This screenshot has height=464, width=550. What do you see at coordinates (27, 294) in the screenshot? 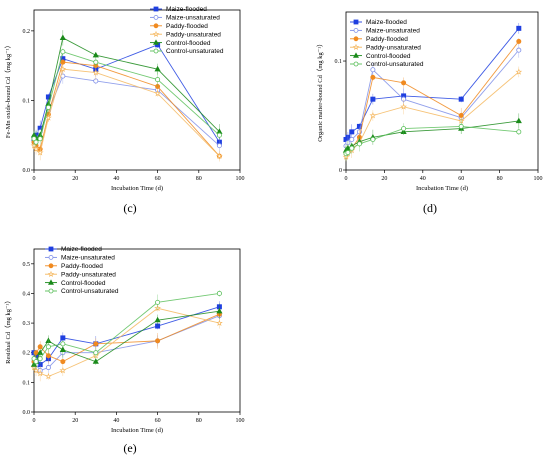
I see `y-tick-label: 0.4` at bounding box center [27, 294].